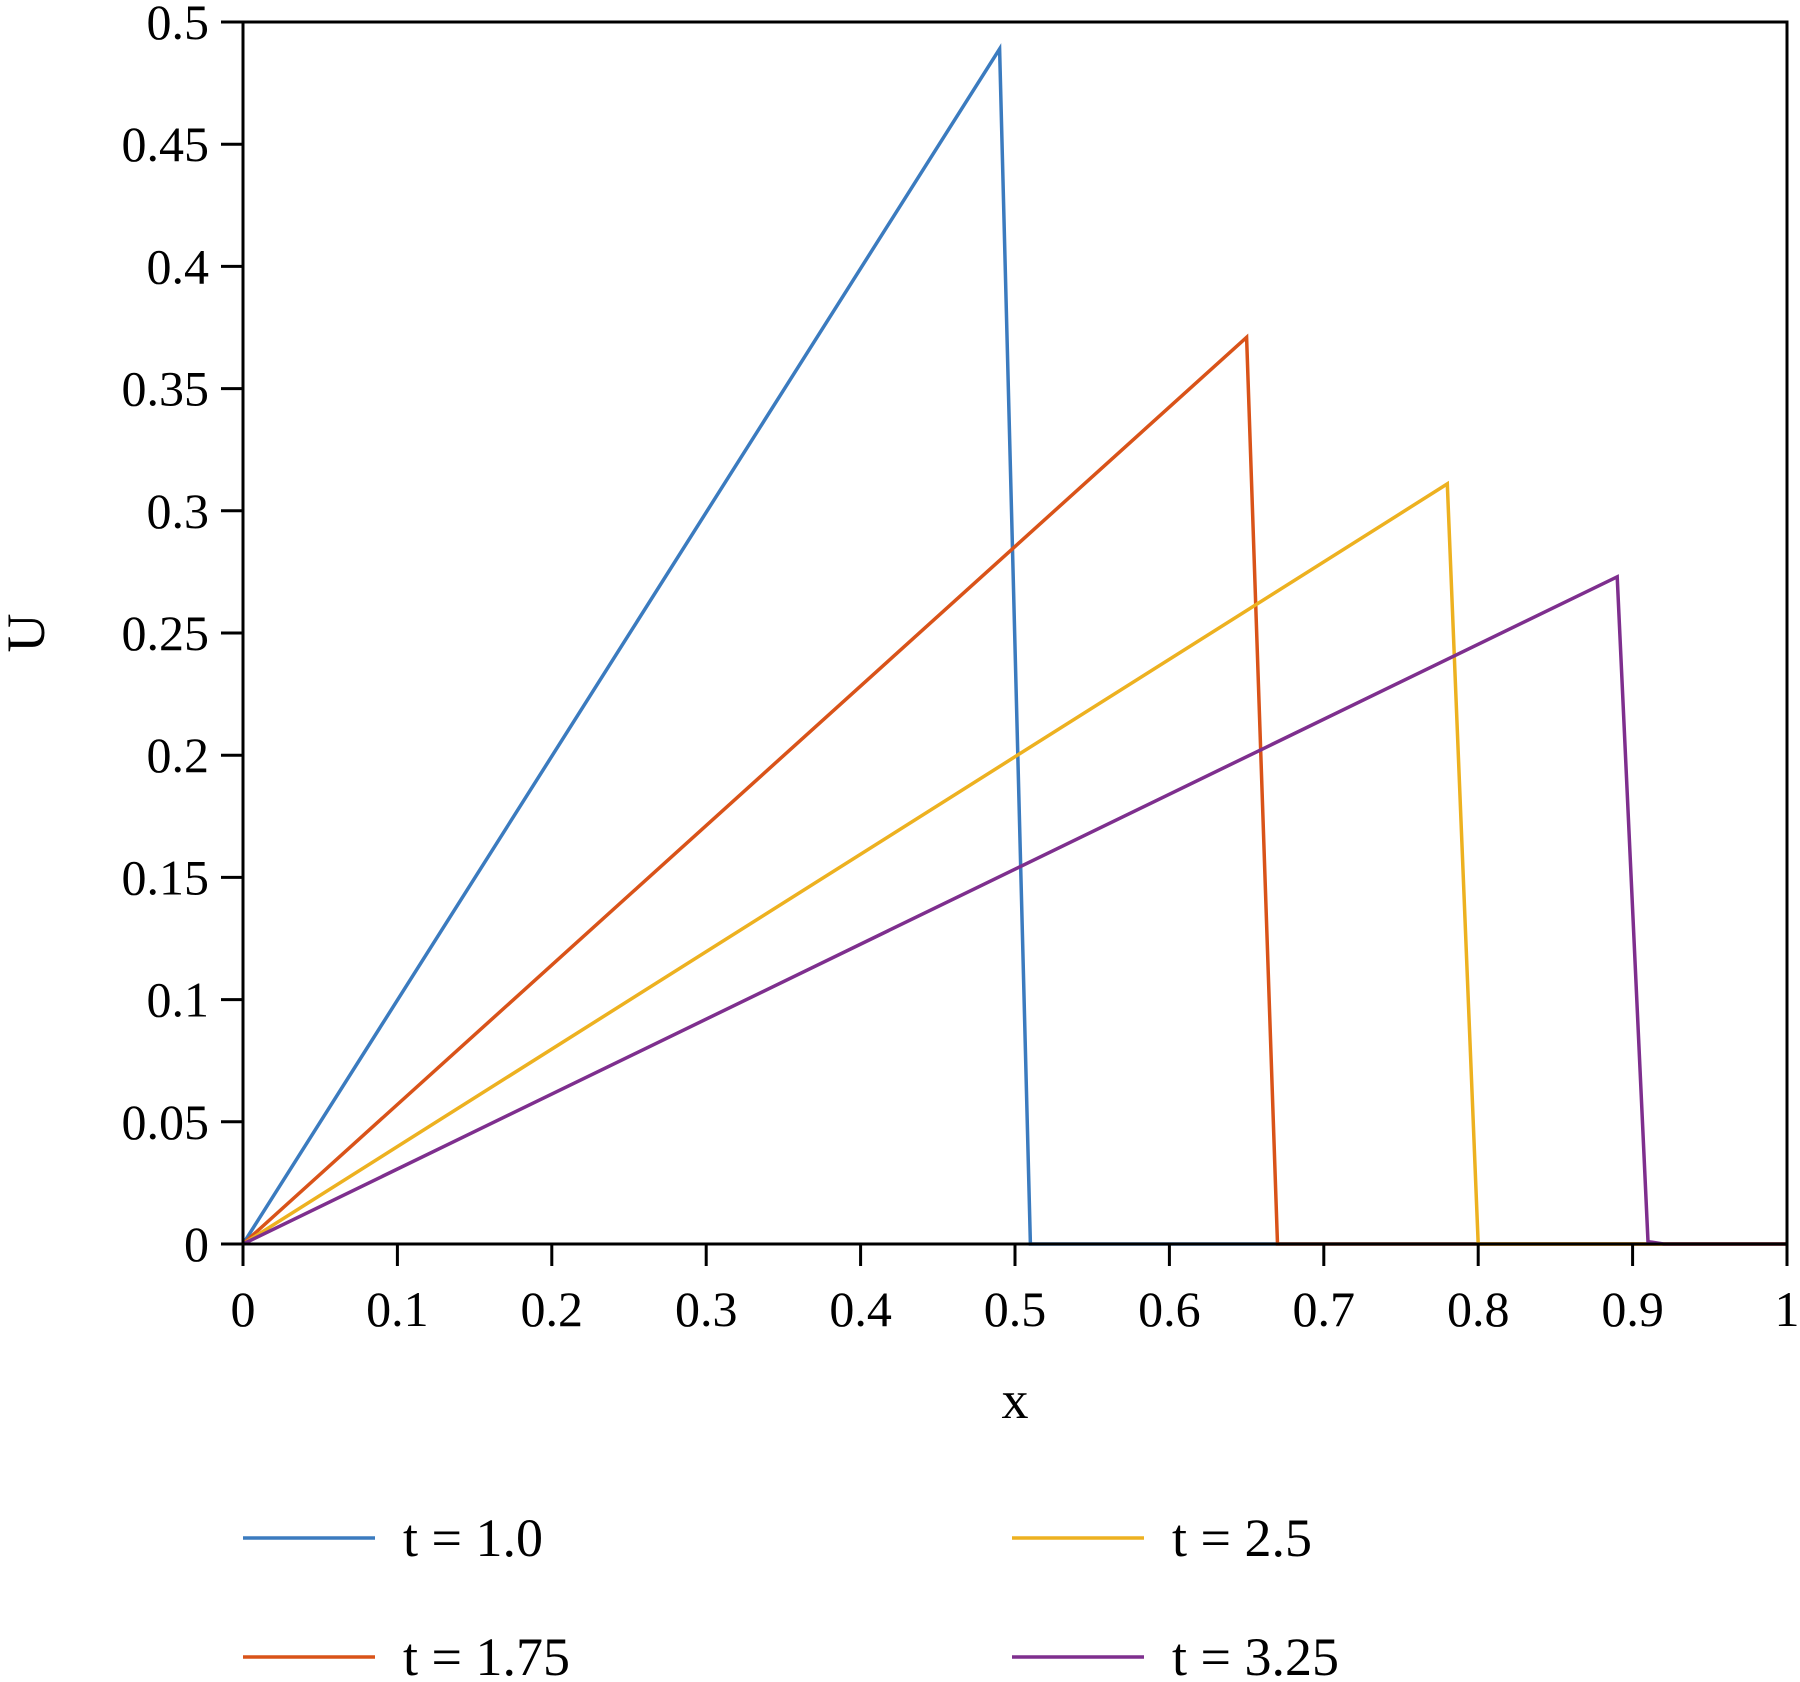 The image size is (1800, 1682). What do you see at coordinates (178, 25) in the screenshot?
I see `y-tick-label: 0.5` at bounding box center [178, 25].